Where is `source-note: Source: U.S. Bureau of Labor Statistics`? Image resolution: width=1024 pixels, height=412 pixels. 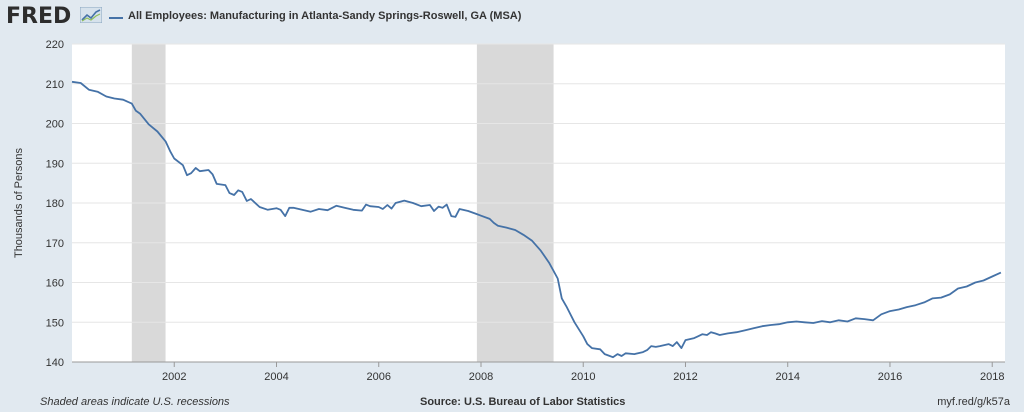 source-note: Source: U.S. Bureau of Labor Statistics is located at coordinates (523, 402).